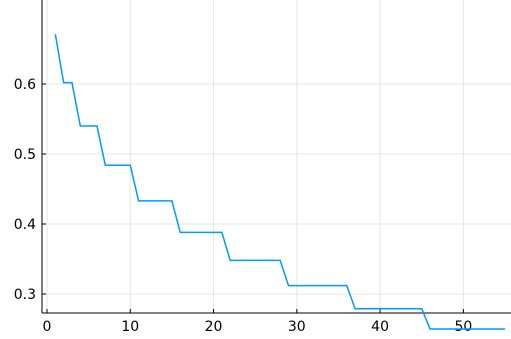 This screenshot has width=511, height=339. I want to click on y-tick-label: 0.4, so click(25, 225).